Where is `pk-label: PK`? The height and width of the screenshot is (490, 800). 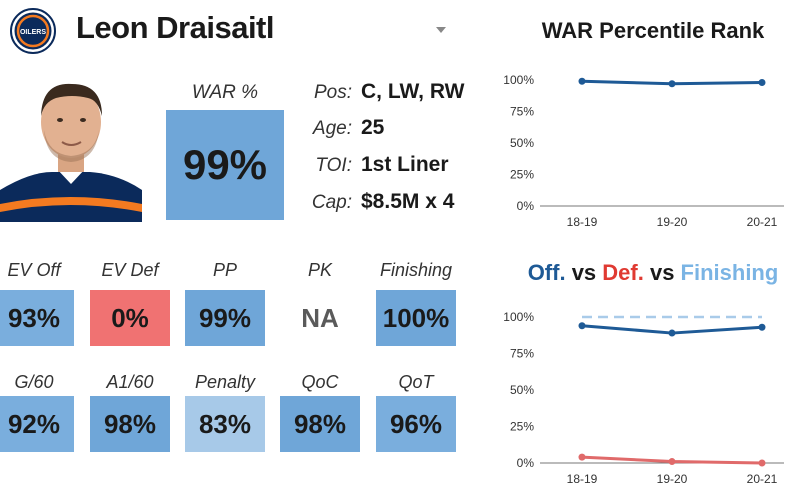 pk-label: PK is located at coordinates (319, 270).